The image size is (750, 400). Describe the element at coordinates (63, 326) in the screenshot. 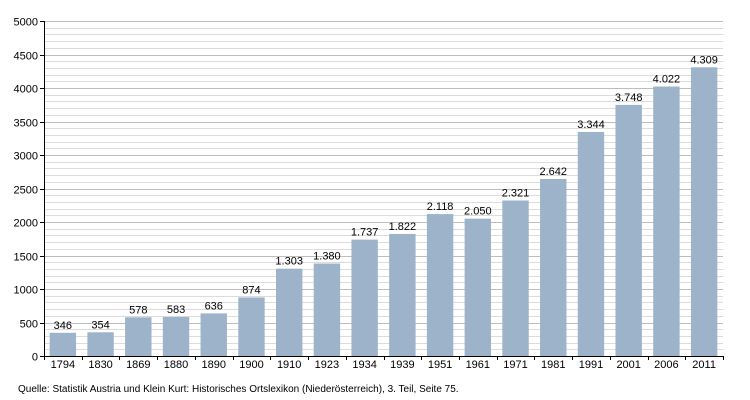

I see `data-label-1794: 346` at that location.